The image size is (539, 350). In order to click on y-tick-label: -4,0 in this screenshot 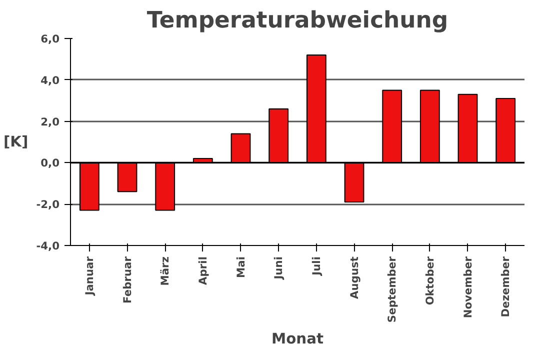, I will do `click(48, 246)`.